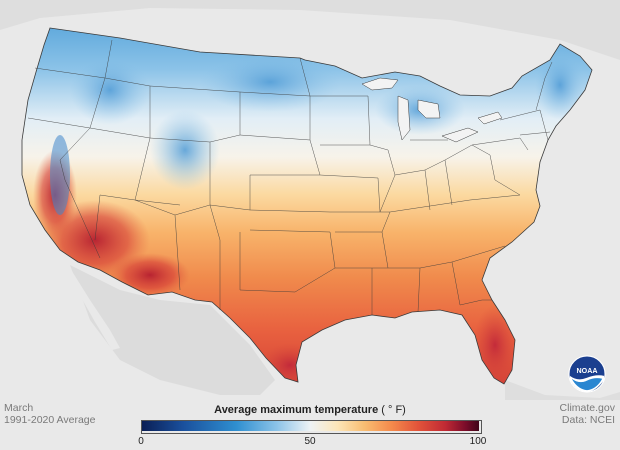 The image size is (620, 450). I want to click on noaa-logo-text: NOAA, so click(587, 371).